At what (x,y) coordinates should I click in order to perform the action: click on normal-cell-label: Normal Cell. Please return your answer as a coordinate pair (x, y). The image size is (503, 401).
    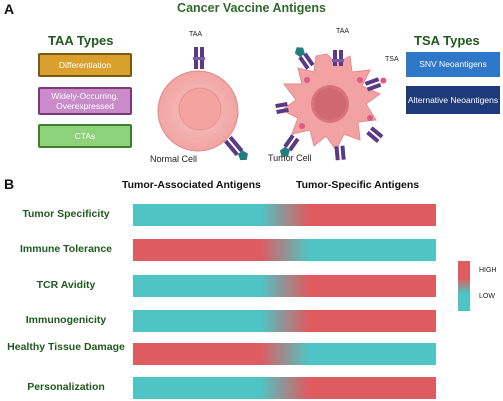
    Looking at the image, I should click on (174, 159).